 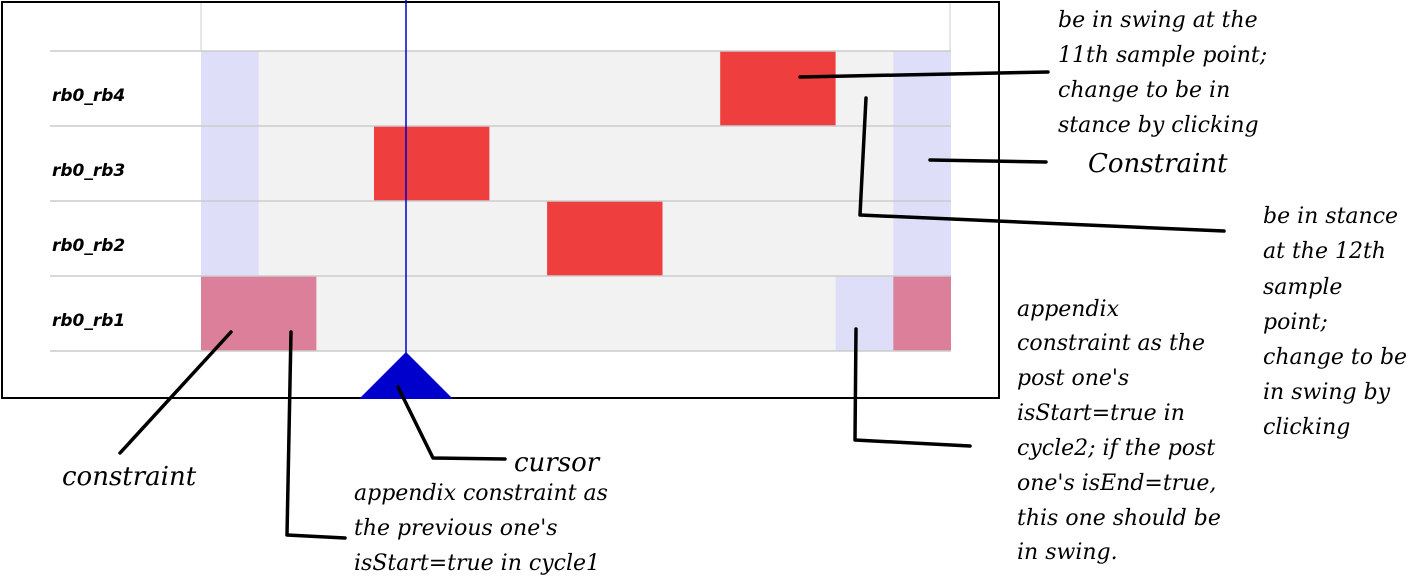 What do you see at coordinates (1116, 448) in the screenshot?
I see `svg-text: cycle2; if the post` at bounding box center [1116, 448].